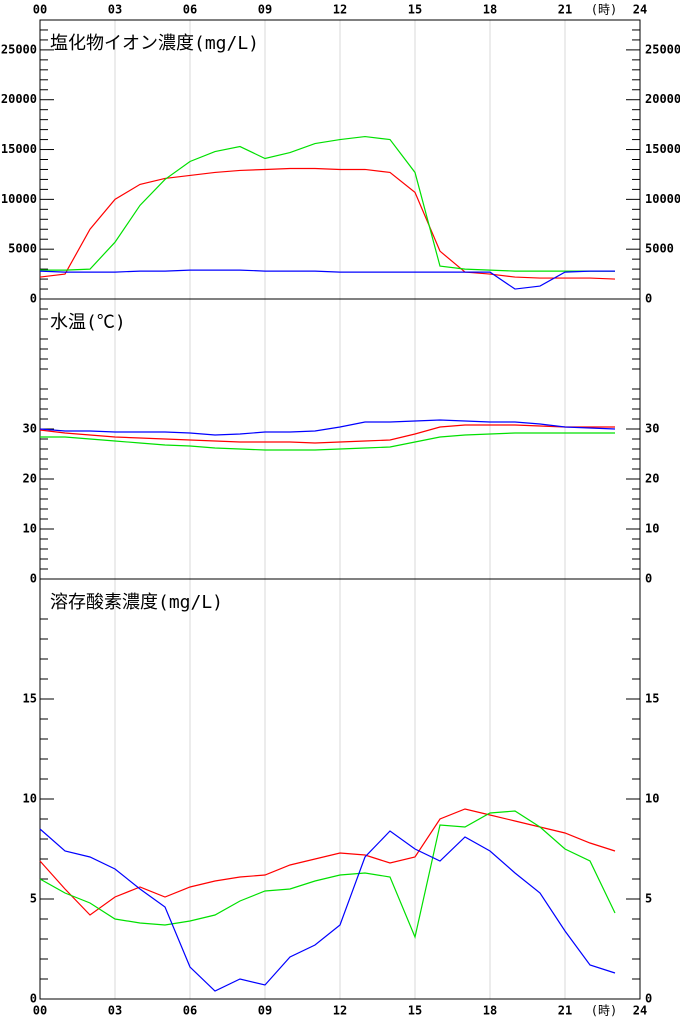 Image resolution: width=680 pixels, height=1020 pixels. I want to click on y-tick-label-right: 15, so click(652, 699).